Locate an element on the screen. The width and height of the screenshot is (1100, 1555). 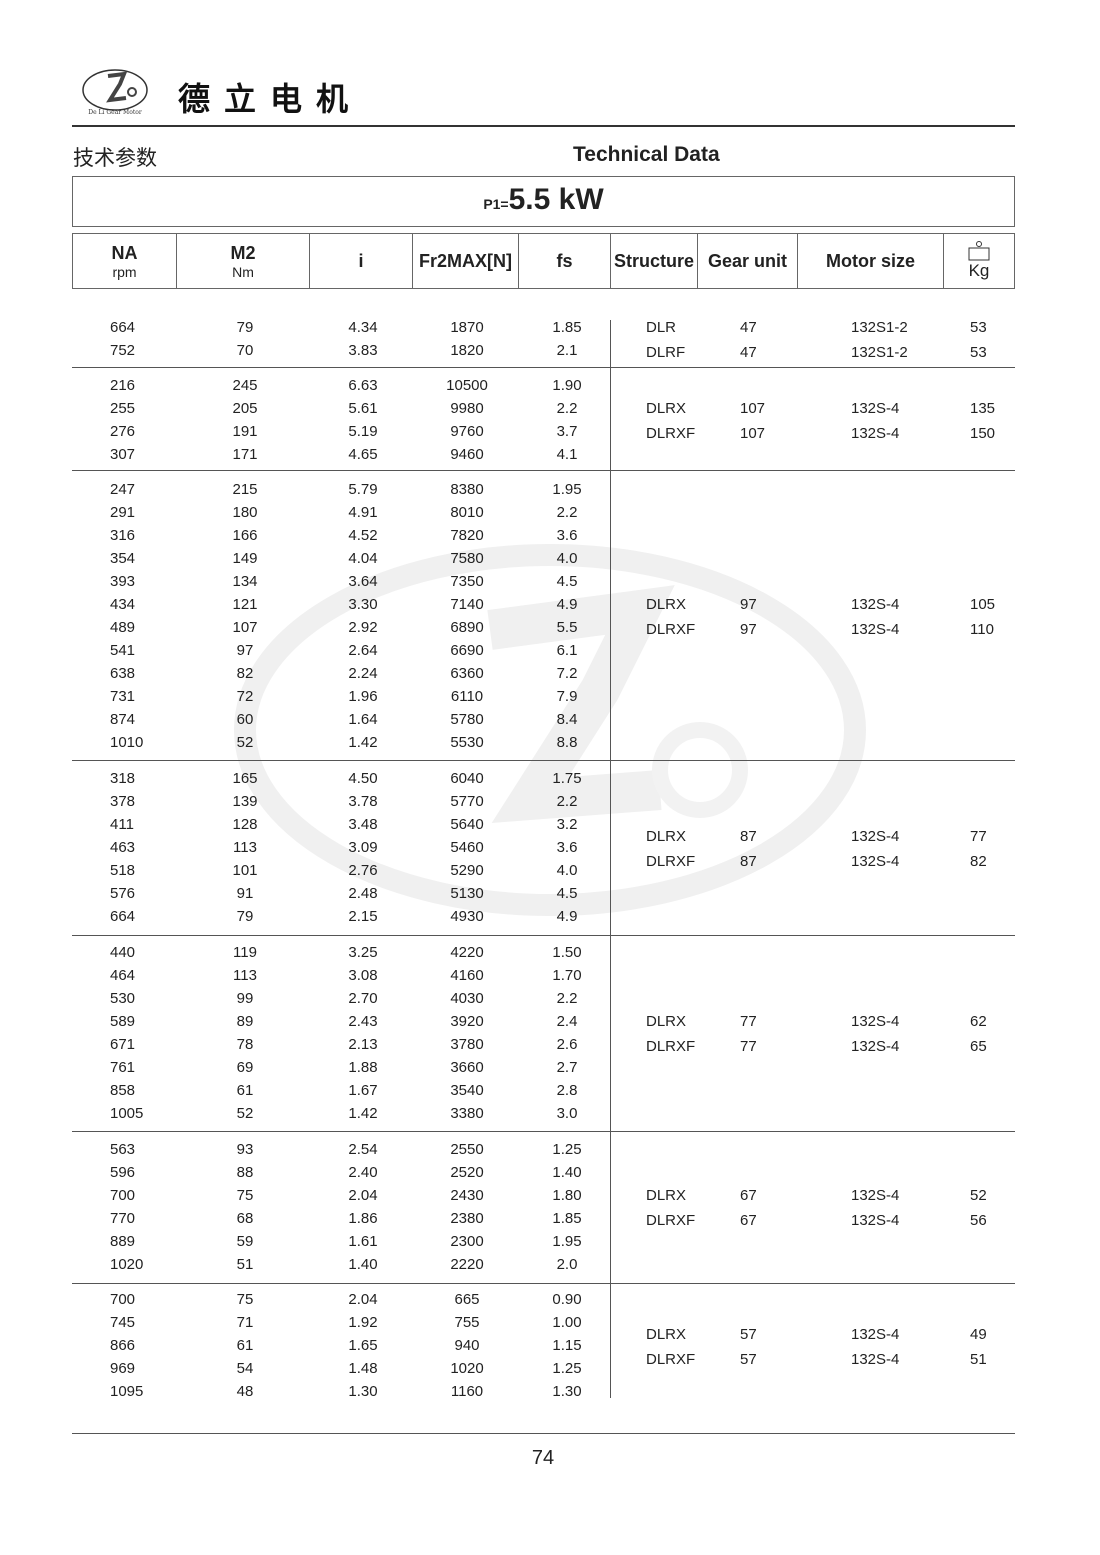
cell-weight: 56 is located at coordinates (978, 1220).